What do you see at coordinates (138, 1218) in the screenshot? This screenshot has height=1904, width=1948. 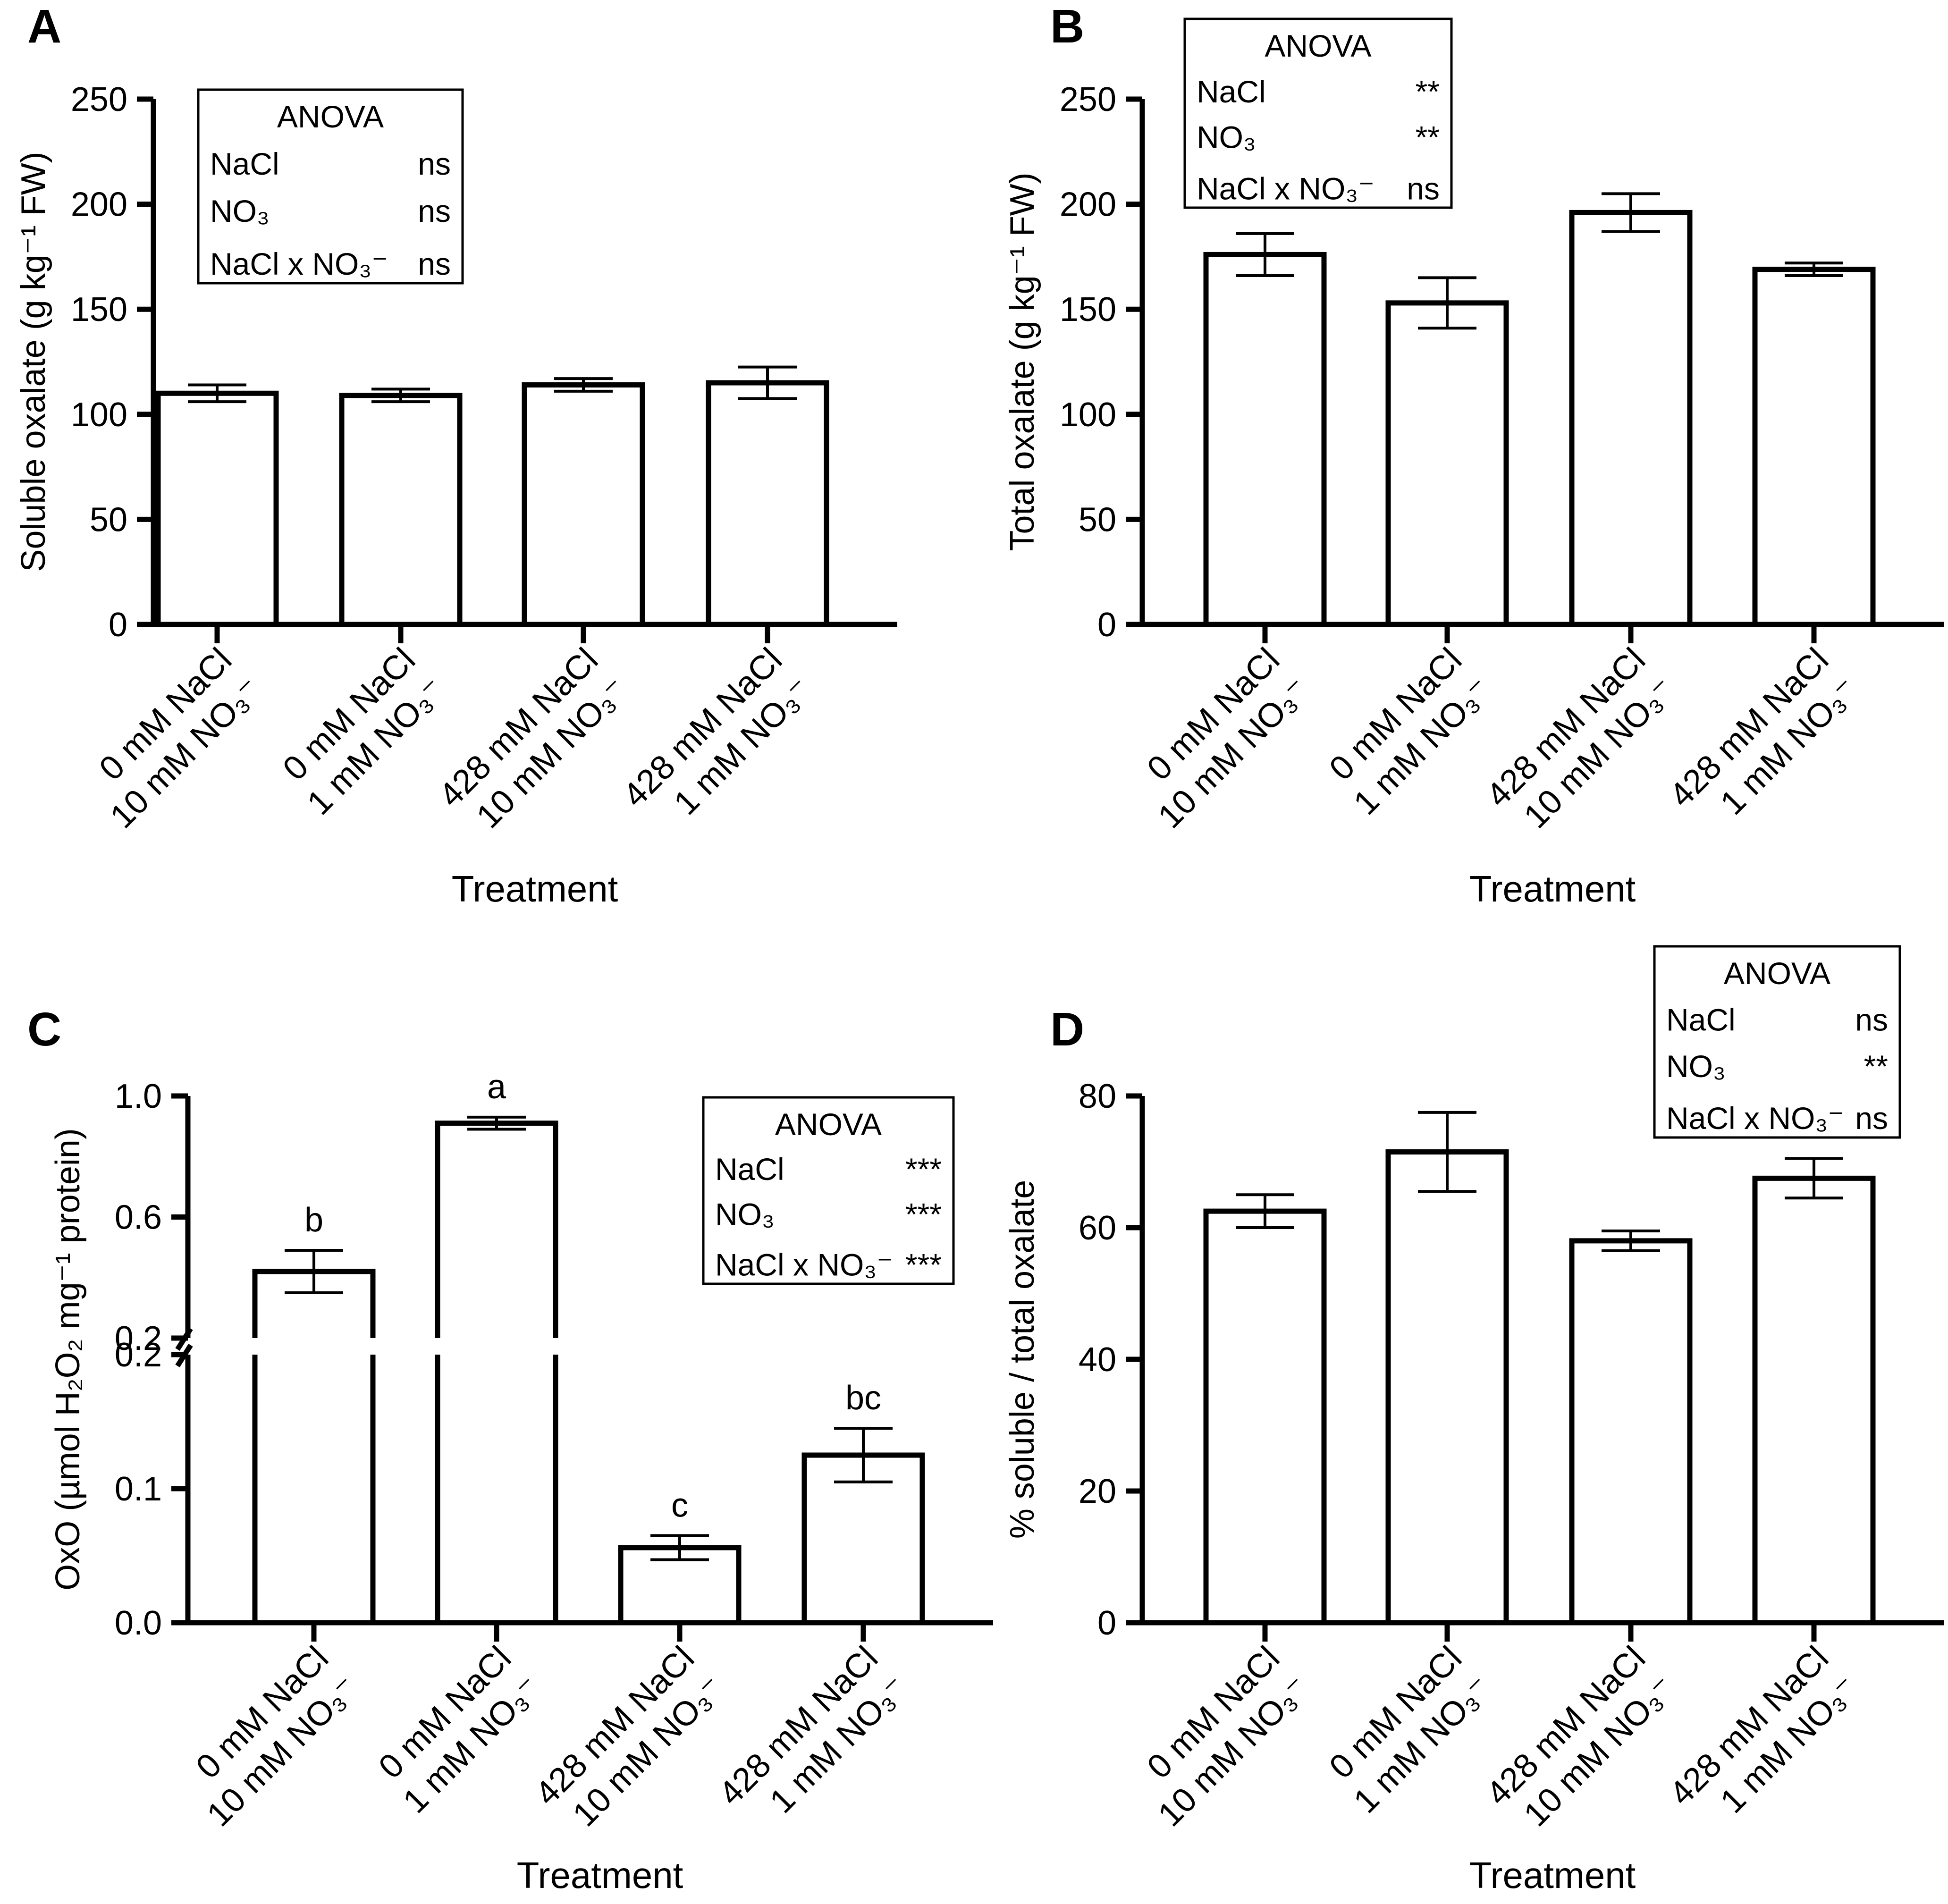 I see `y-tick-label: 0.6` at bounding box center [138, 1218].